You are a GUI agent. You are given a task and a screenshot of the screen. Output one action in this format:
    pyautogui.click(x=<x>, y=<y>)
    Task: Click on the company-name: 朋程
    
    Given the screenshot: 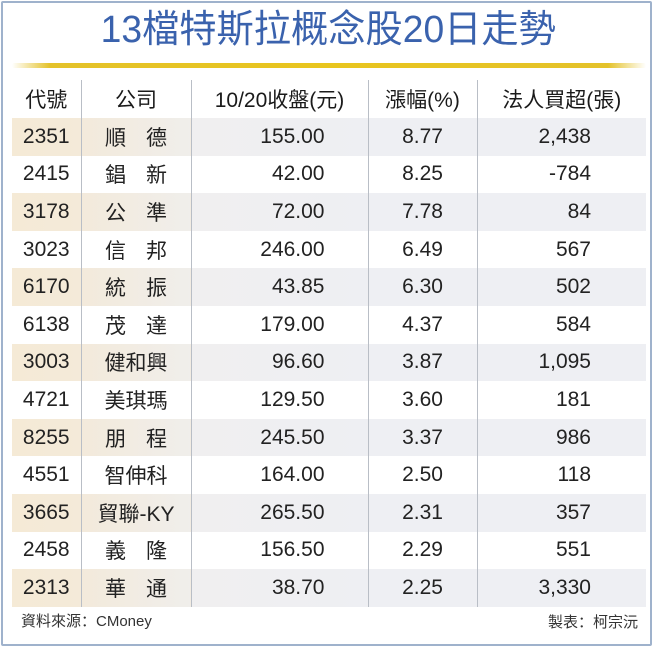 What is the action you would take?
    pyautogui.click(x=135, y=437)
    